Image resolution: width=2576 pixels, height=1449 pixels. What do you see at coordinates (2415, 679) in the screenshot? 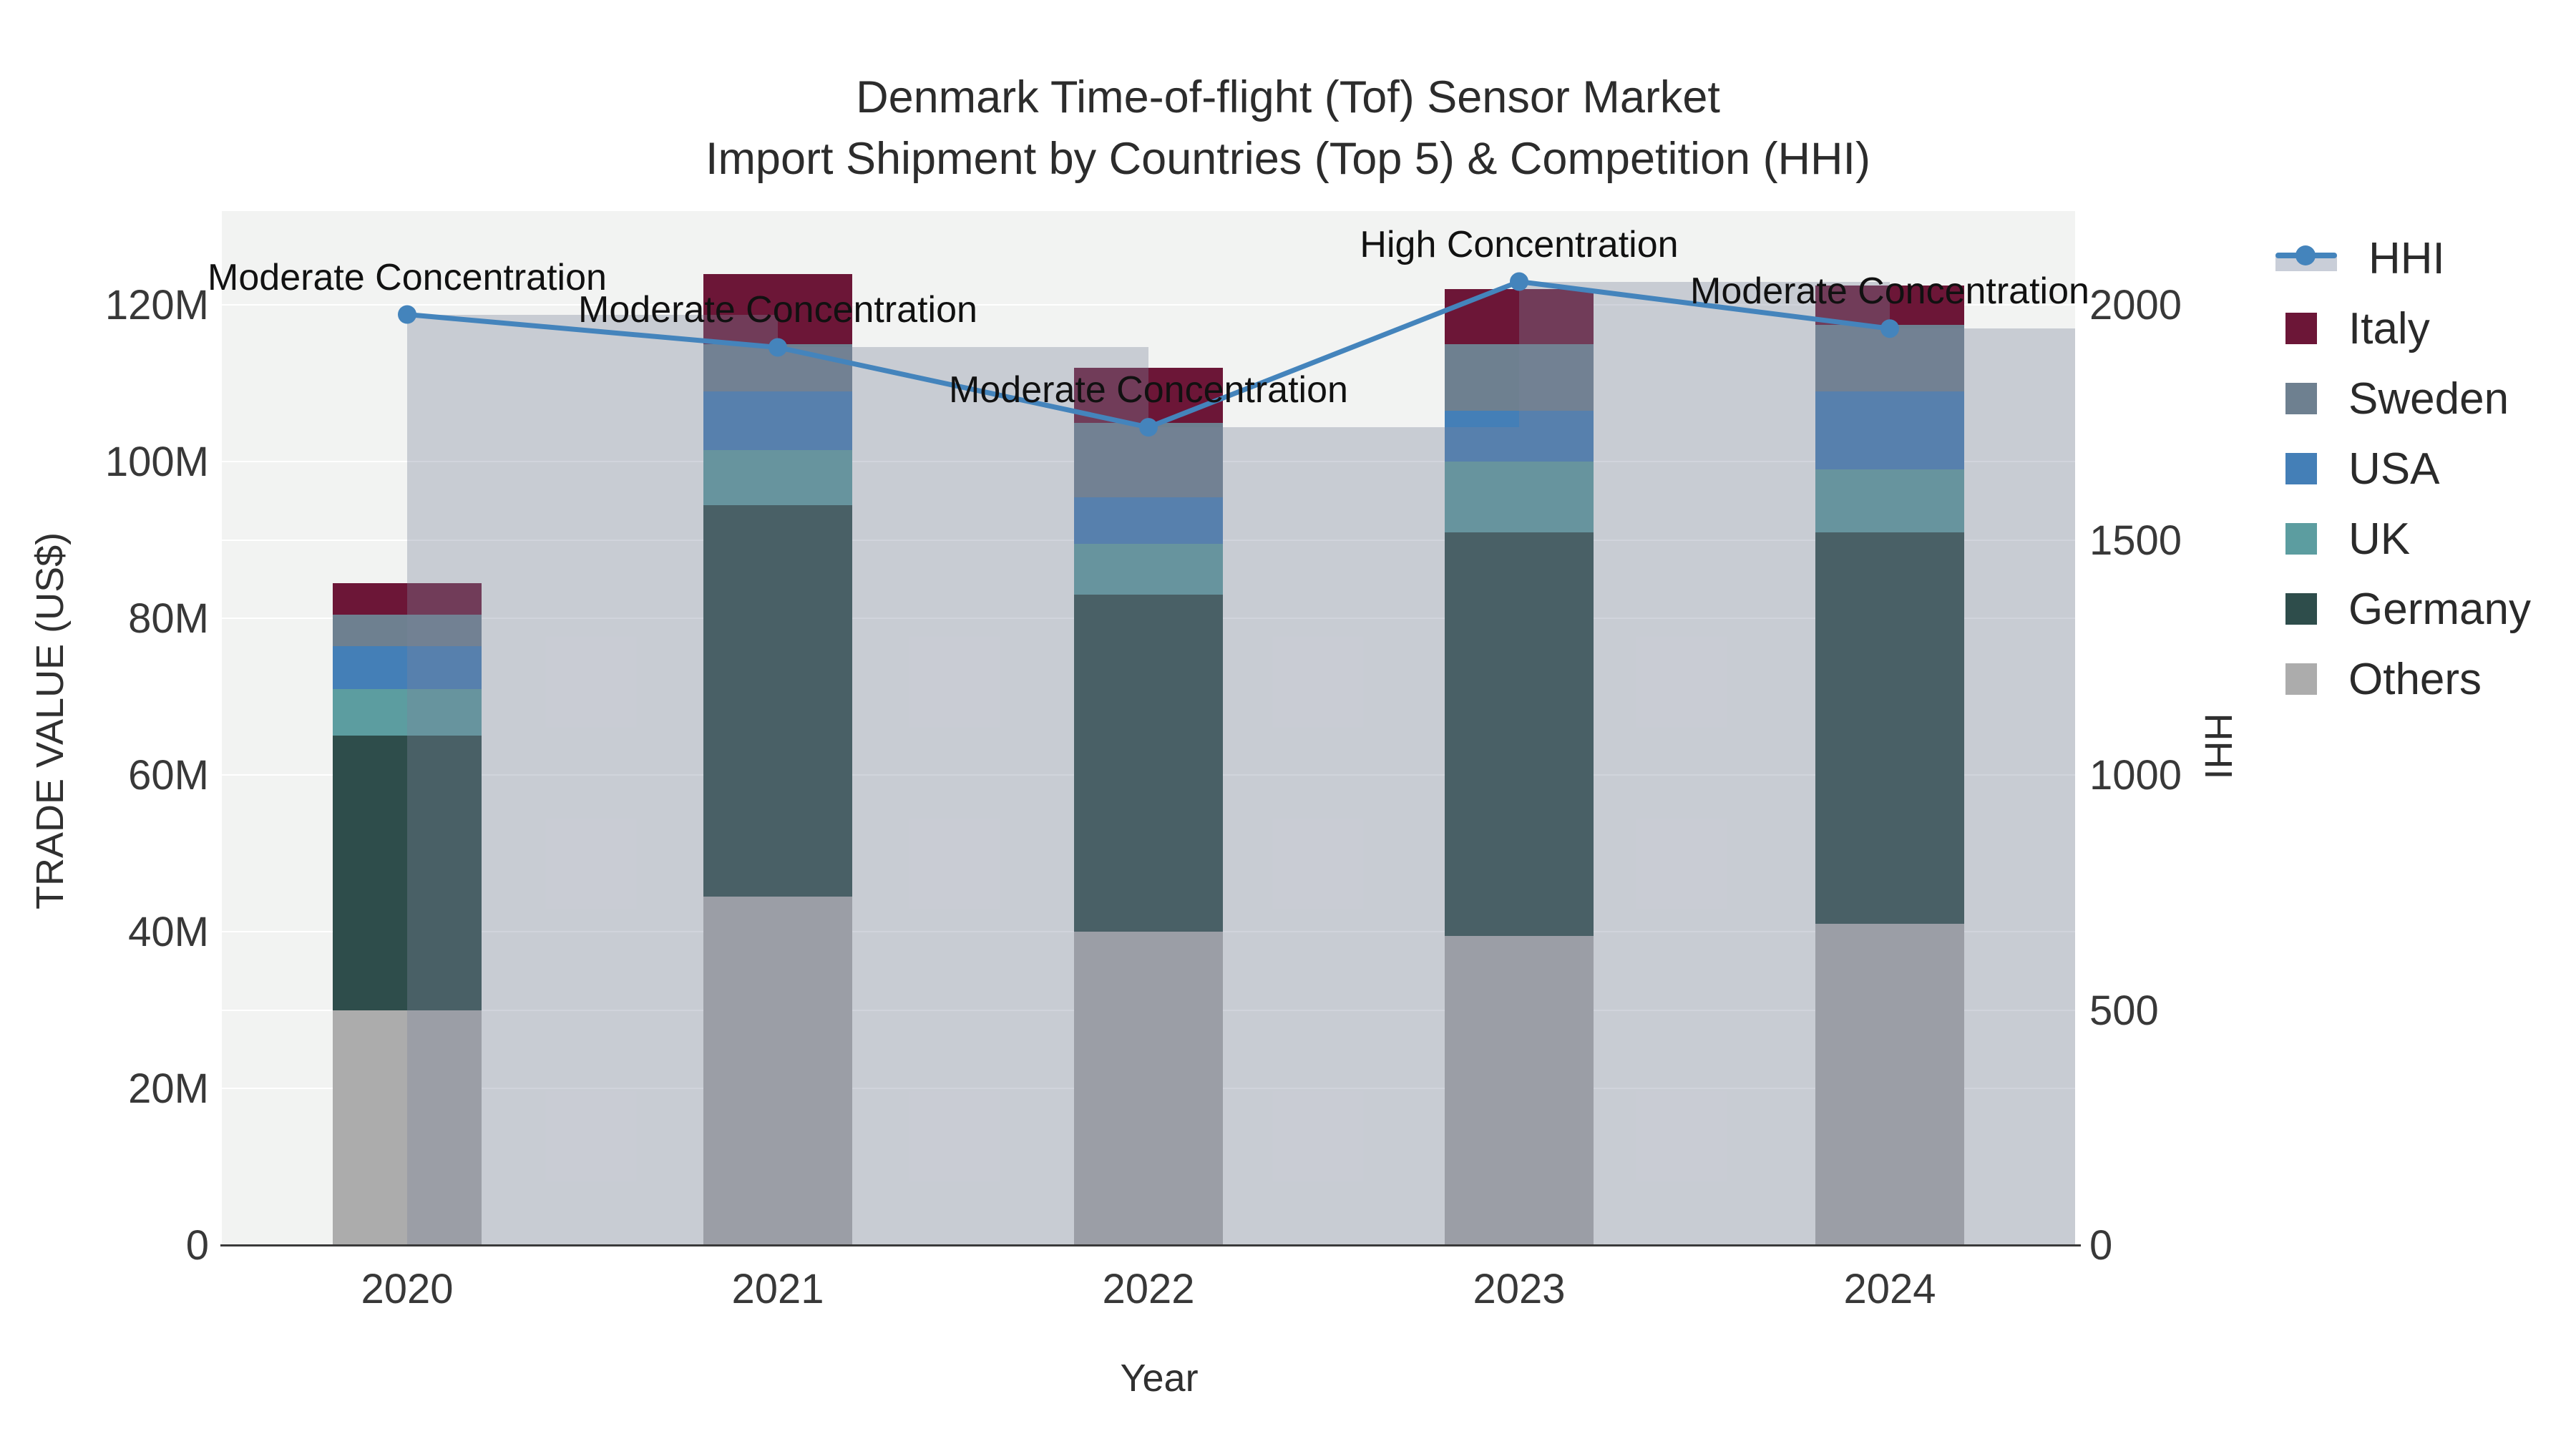
I see `legend-label: Others` at bounding box center [2415, 679].